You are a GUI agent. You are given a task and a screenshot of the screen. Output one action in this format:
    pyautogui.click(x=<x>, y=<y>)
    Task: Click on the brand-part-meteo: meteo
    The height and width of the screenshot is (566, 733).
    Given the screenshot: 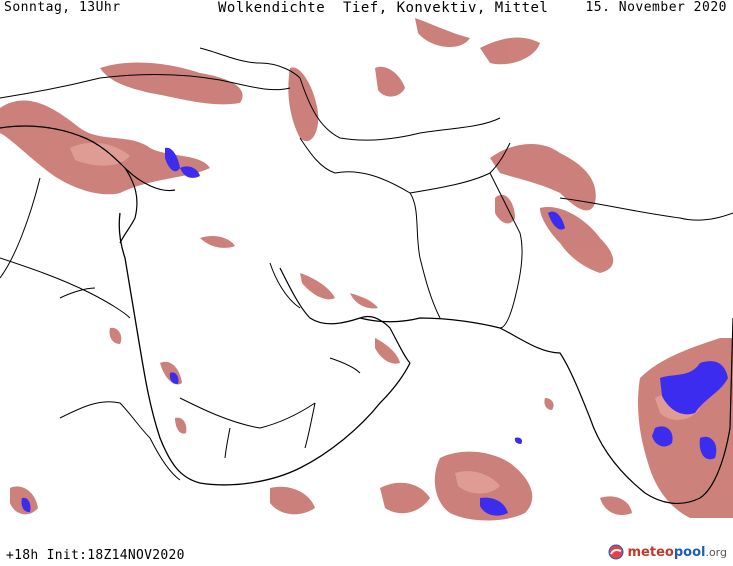 What is the action you would take?
    pyautogui.click(x=650, y=552)
    